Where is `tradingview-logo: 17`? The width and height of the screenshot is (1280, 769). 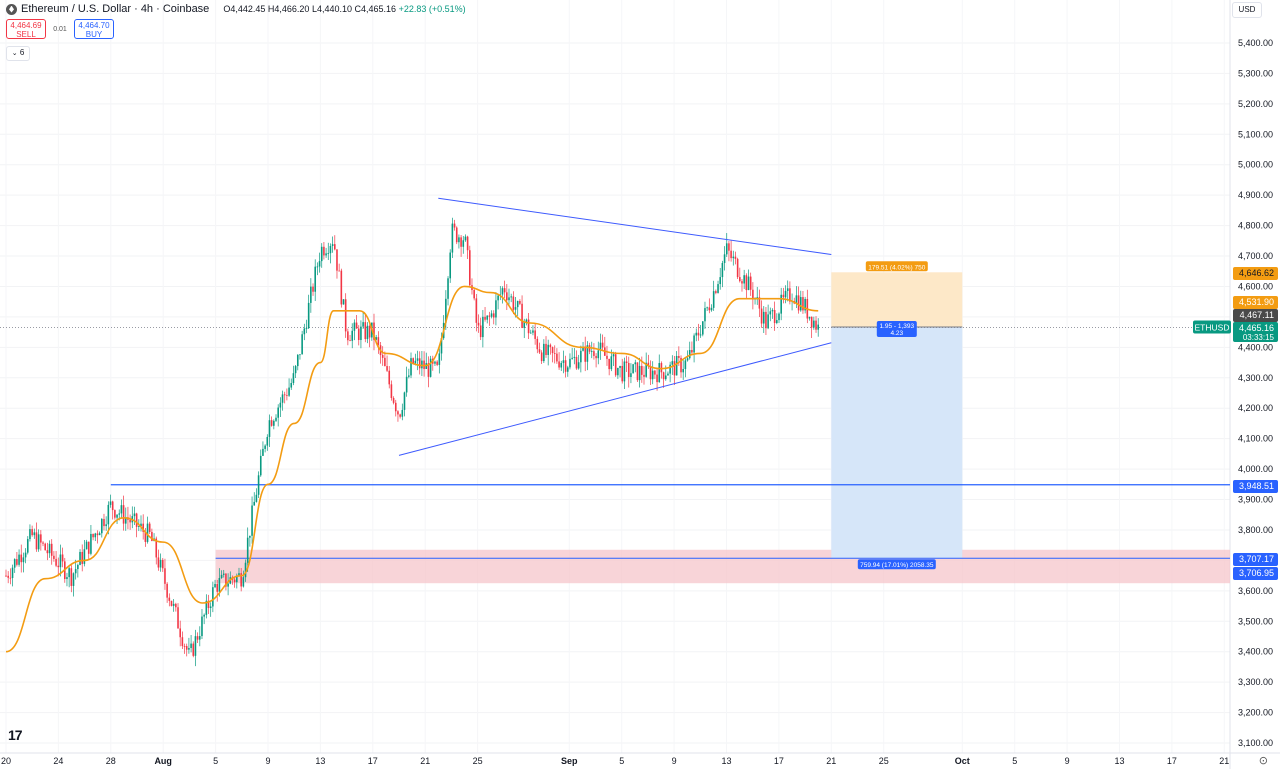
tradingview-logo: 17 is located at coordinates (15, 735).